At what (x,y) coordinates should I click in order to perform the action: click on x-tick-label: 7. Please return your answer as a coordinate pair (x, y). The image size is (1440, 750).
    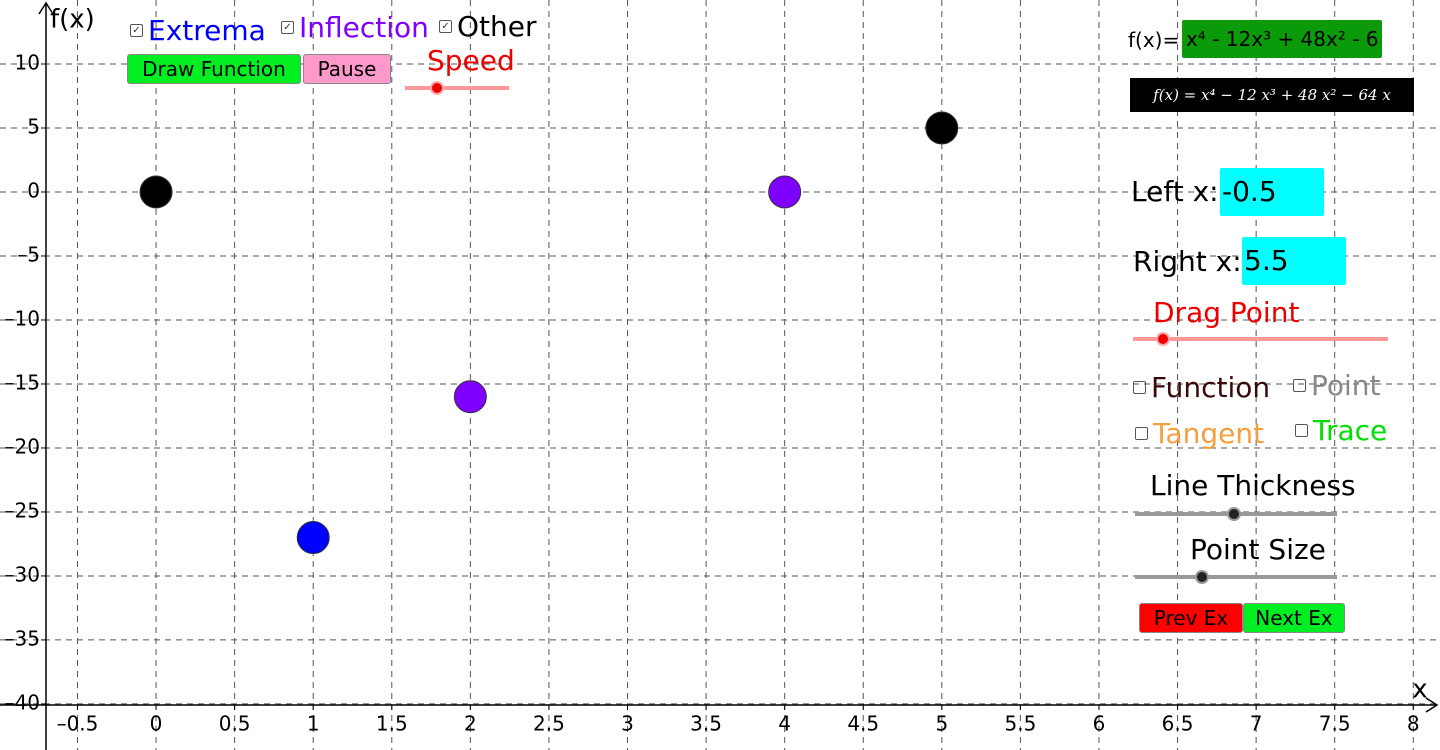
    Looking at the image, I should click on (1256, 724).